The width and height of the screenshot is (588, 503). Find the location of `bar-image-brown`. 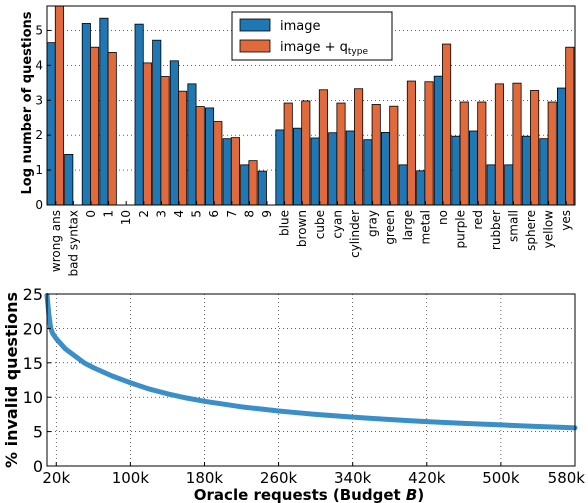

bar-image-brown is located at coordinates (297, 166).